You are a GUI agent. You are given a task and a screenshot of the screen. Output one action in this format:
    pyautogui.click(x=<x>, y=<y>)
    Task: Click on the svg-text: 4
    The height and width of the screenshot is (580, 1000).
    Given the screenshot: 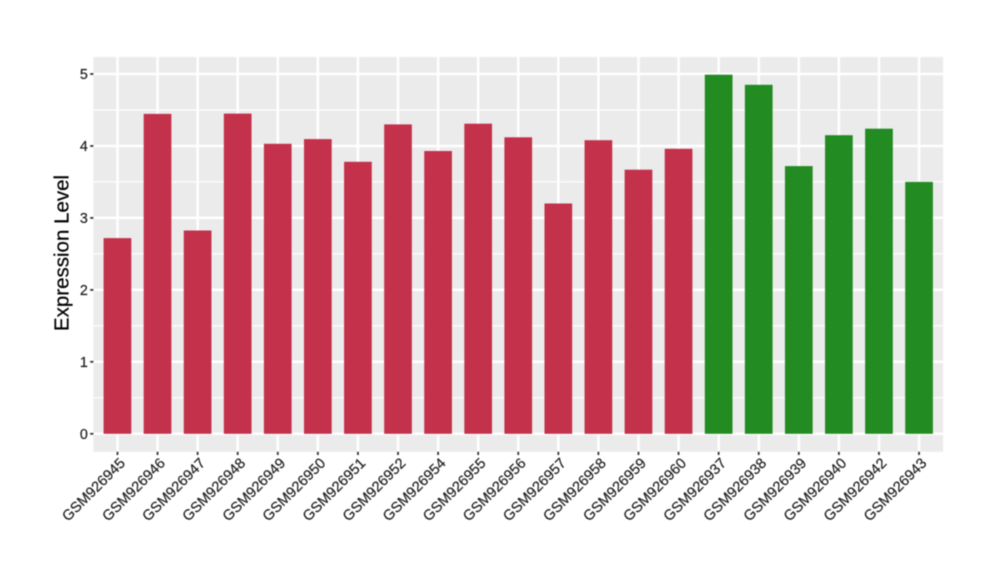 What is the action you would take?
    pyautogui.click(x=84, y=147)
    